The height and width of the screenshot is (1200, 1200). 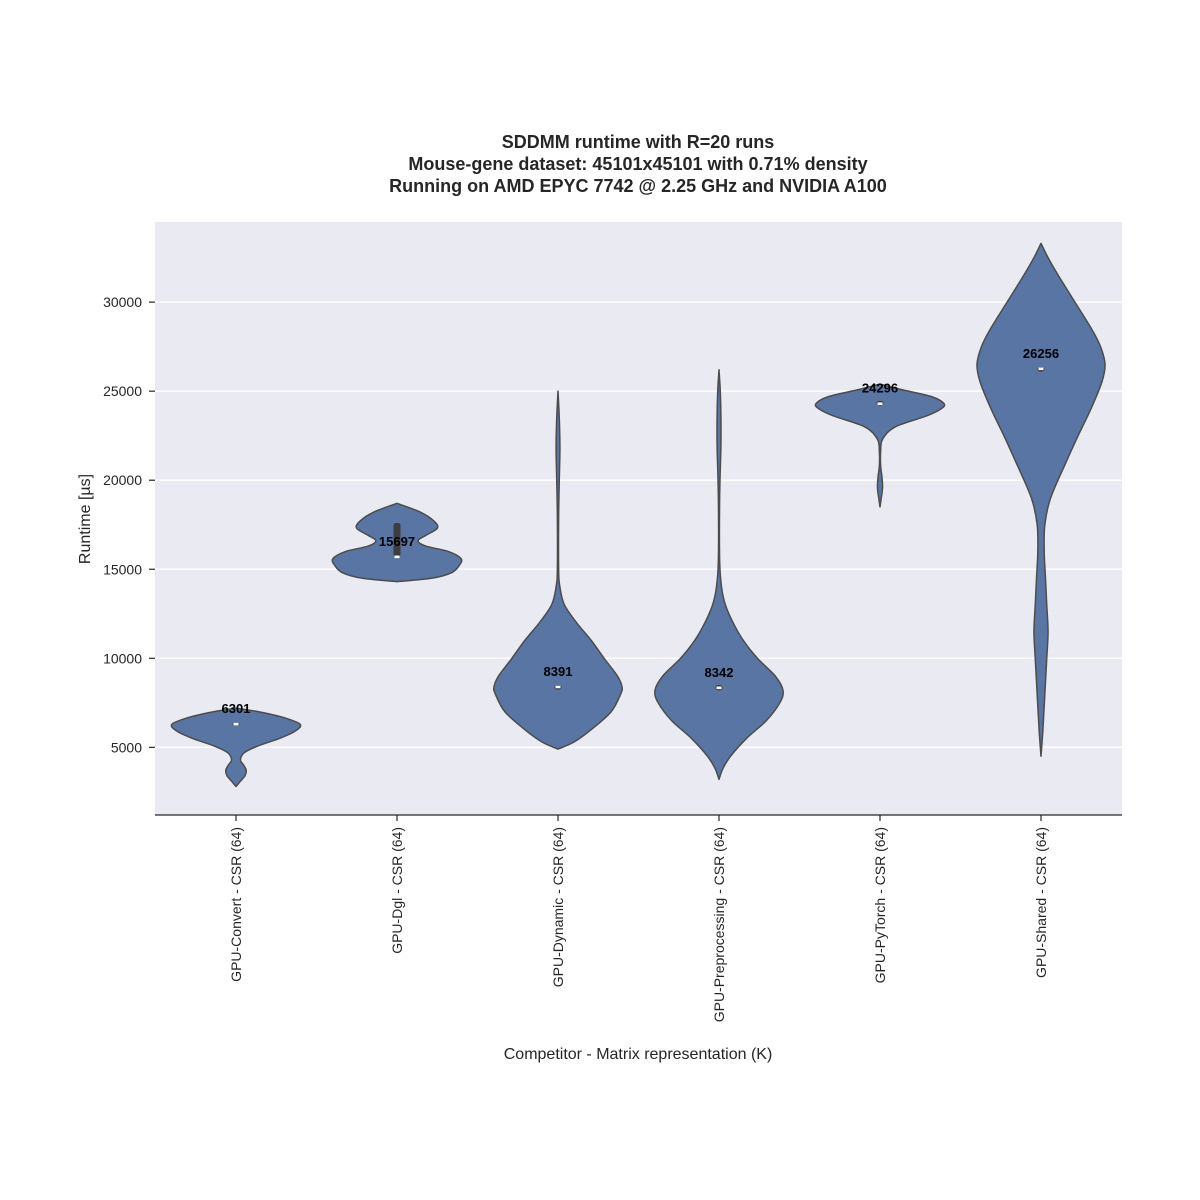 I want to click on x-tick-label: GPU-Preprocessing - CSR (64), so click(x=719, y=924).